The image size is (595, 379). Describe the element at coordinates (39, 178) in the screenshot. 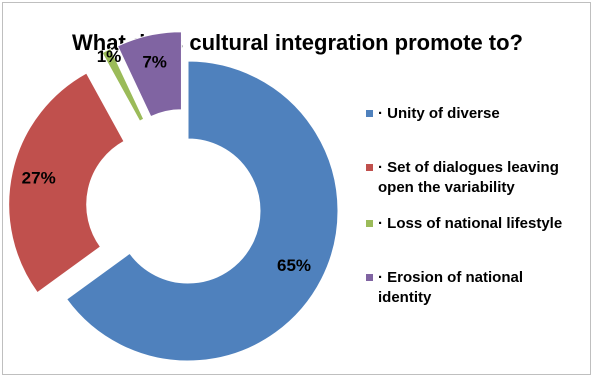

I see `data-label-set-of-dialogues: 27%` at that location.